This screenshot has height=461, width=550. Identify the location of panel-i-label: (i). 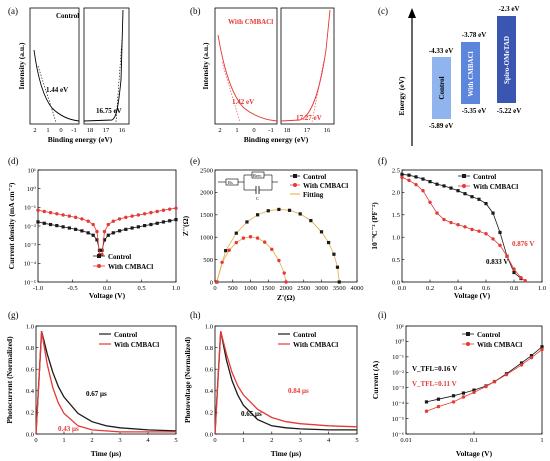
(382, 315).